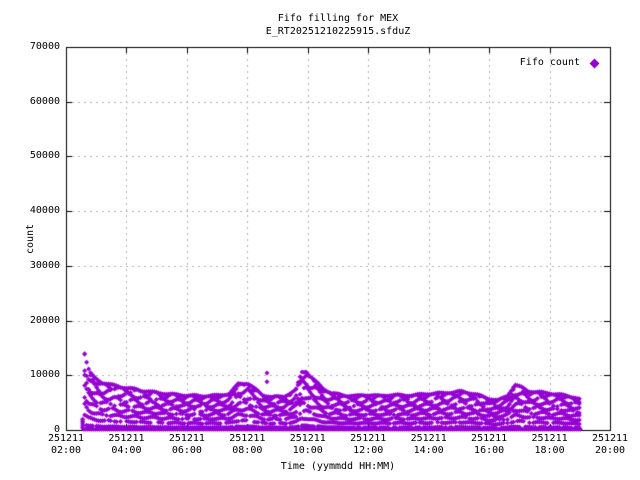  What do you see at coordinates (186, 450) in the screenshot?
I see `x-tick-time: 06:00` at bounding box center [186, 450].